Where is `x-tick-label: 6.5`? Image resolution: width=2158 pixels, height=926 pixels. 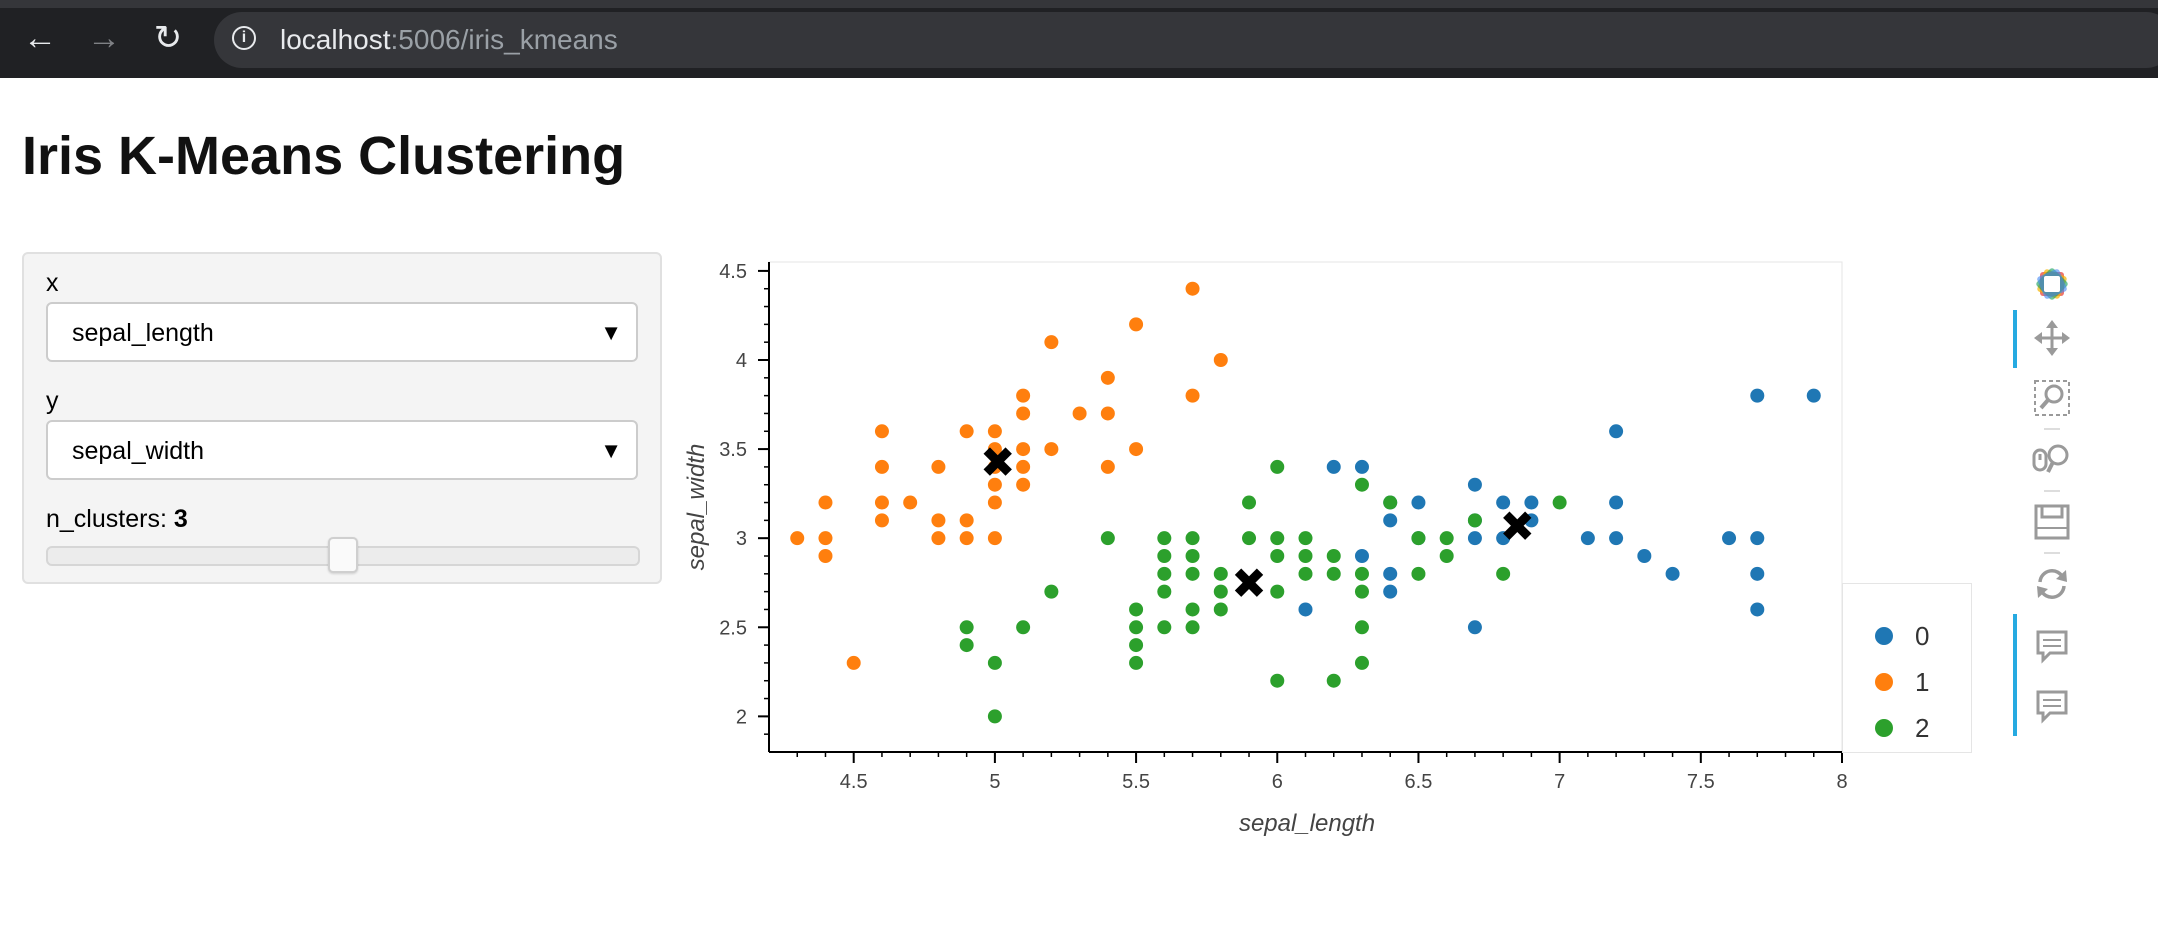
x-tick-label: 6.5 is located at coordinates (1419, 782).